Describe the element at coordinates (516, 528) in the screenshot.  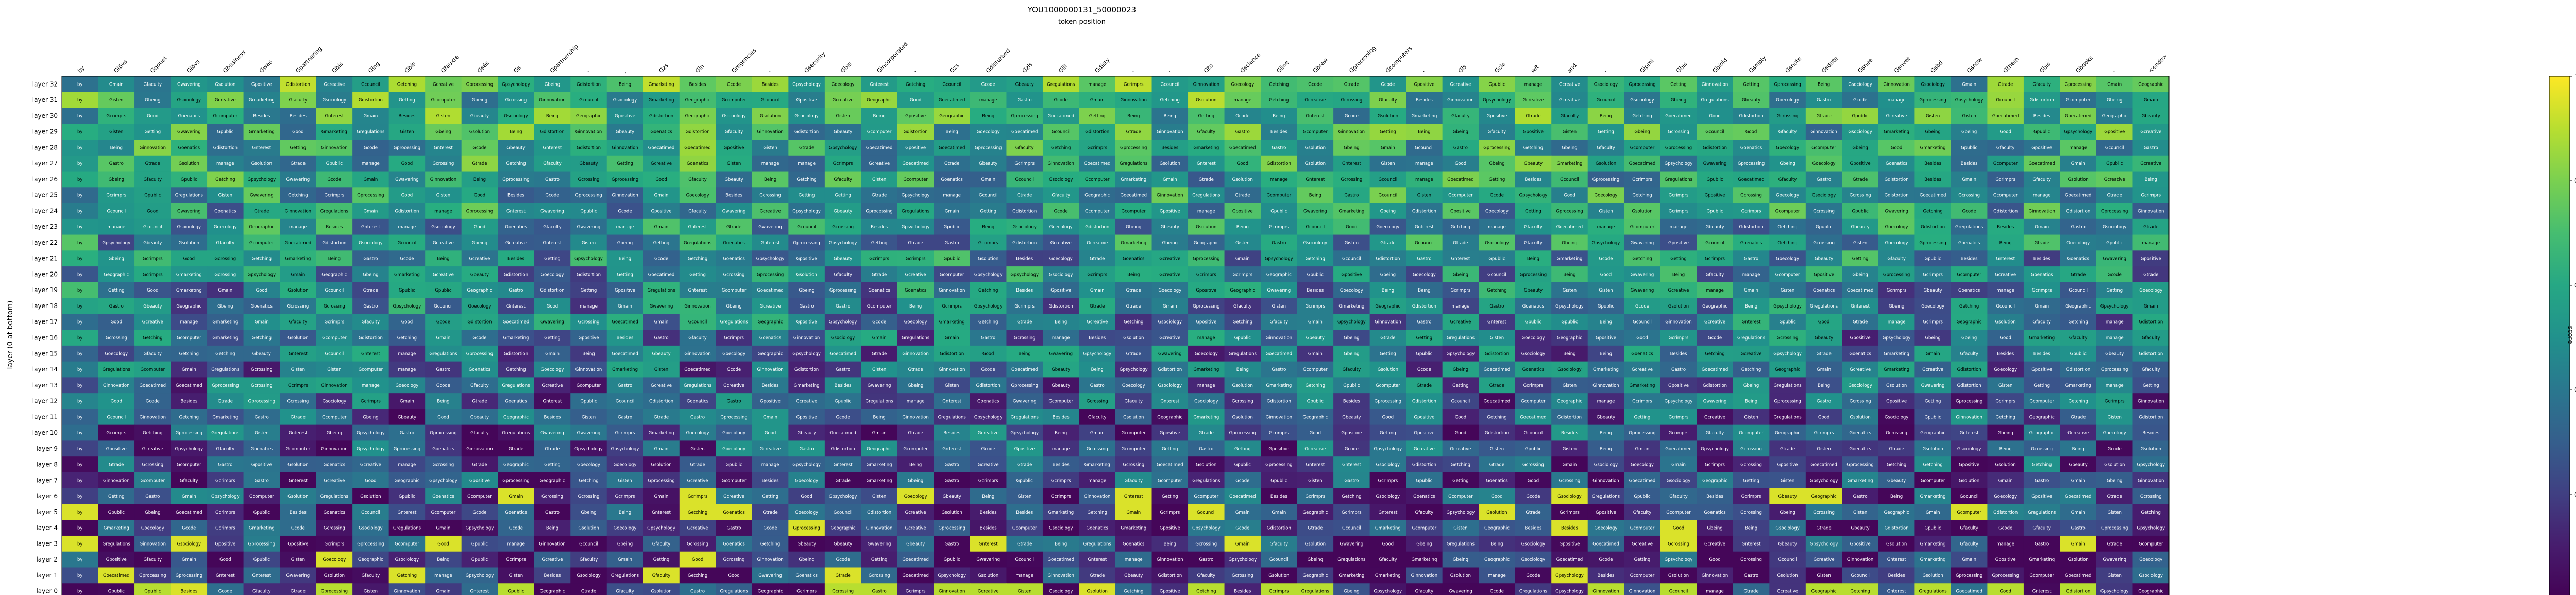
I see `cell-label: Gcode` at that location.